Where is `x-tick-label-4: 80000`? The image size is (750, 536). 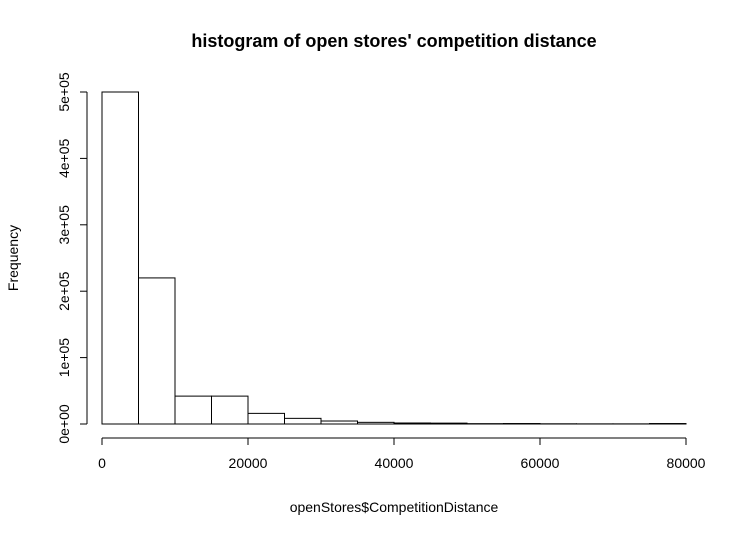
x-tick-label-4: 80000 is located at coordinates (686, 463).